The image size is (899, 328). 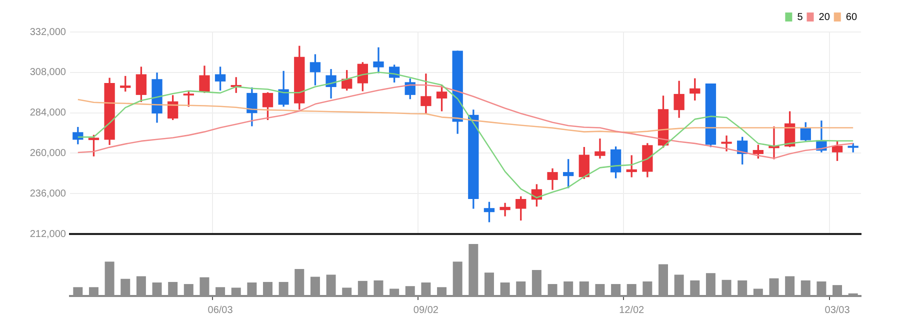 What do you see at coordinates (48, 153) in the screenshot?
I see `y-tick-label: 260,000` at bounding box center [48, 153].